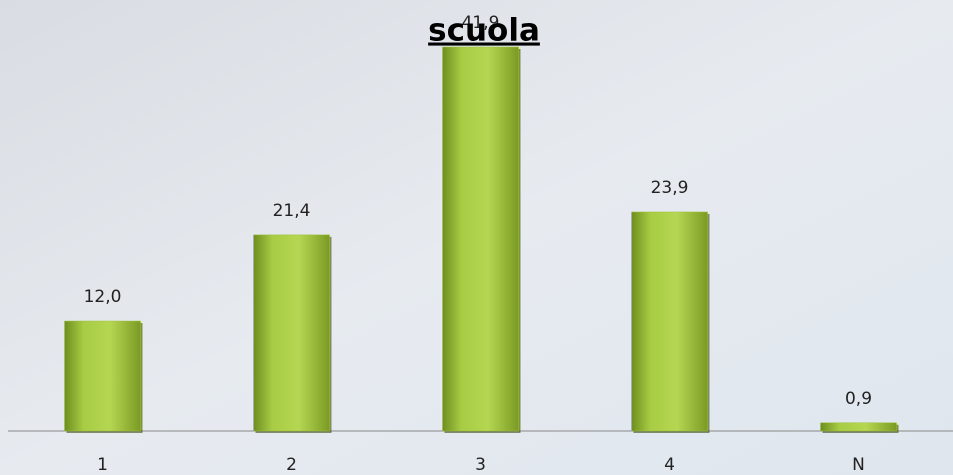 The image size is (953, 475). What do you see at coordinates (291, 465) in the screenshot?
I see `x-tick-label: 2` at bounding box center [291, 465].